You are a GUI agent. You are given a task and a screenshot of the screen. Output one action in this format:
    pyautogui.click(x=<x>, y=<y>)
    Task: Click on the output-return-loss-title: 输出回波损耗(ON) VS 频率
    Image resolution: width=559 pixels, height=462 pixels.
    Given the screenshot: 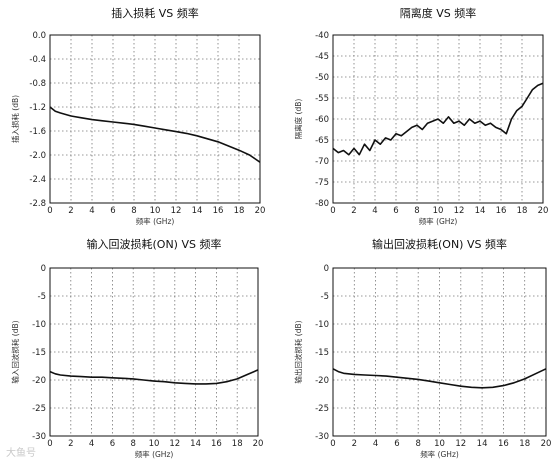 What is the action you would take?
    pyautogui.click(x=439, y=244)
    